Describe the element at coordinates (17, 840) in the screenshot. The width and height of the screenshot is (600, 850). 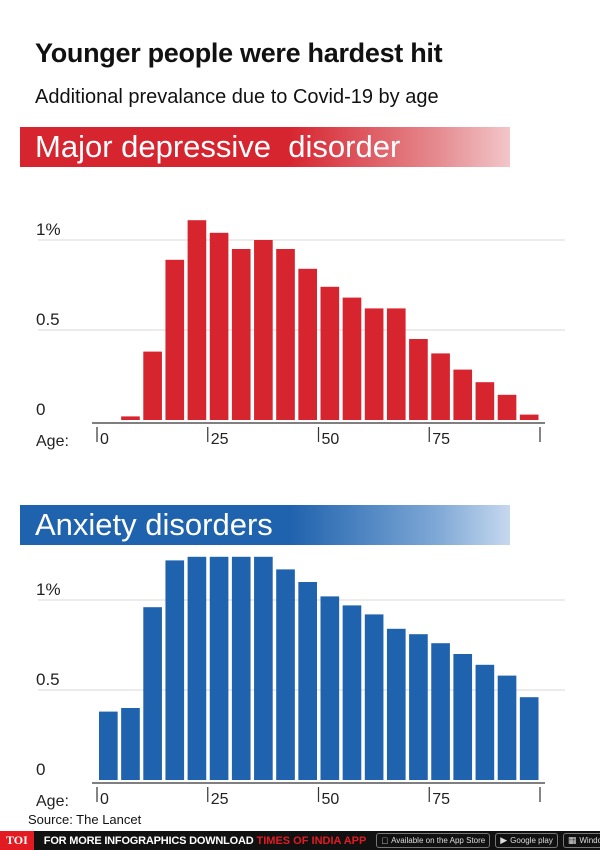
I see `toi-logo: TOI` at that location.